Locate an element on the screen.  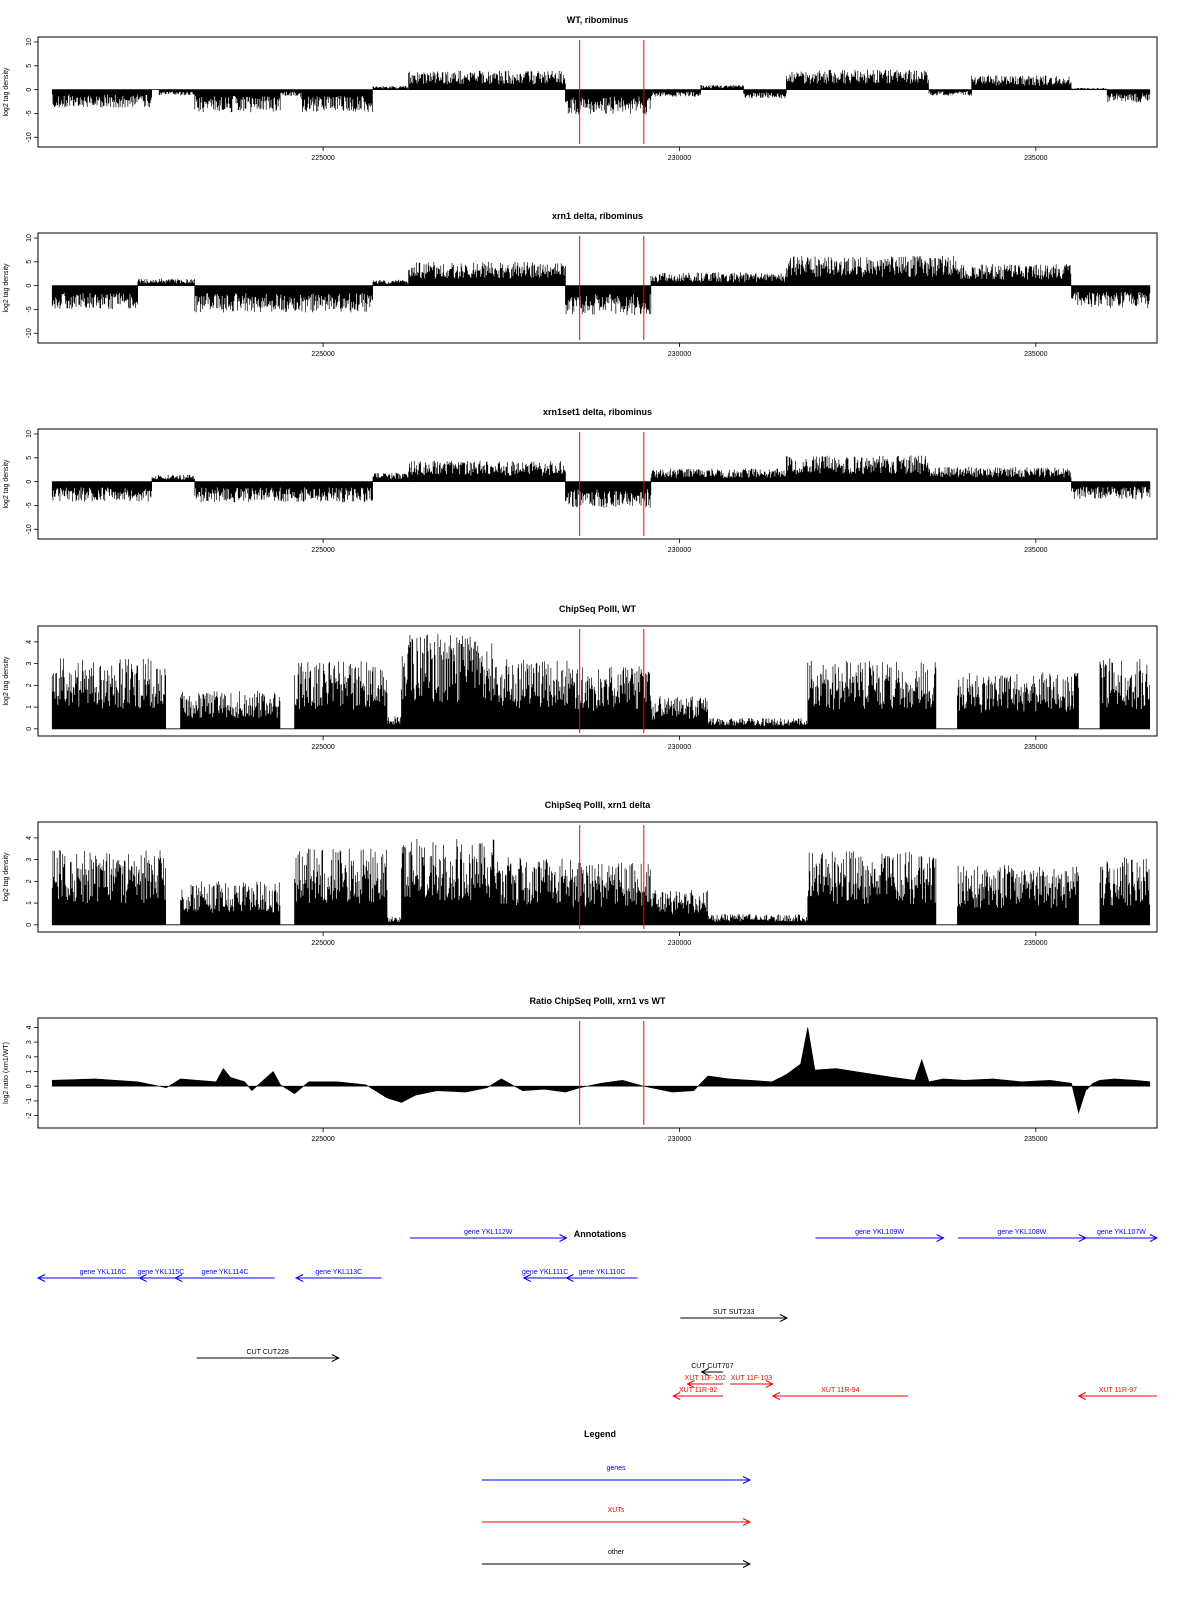
y-tick-label: 5 is located at coordinates (29, 262).